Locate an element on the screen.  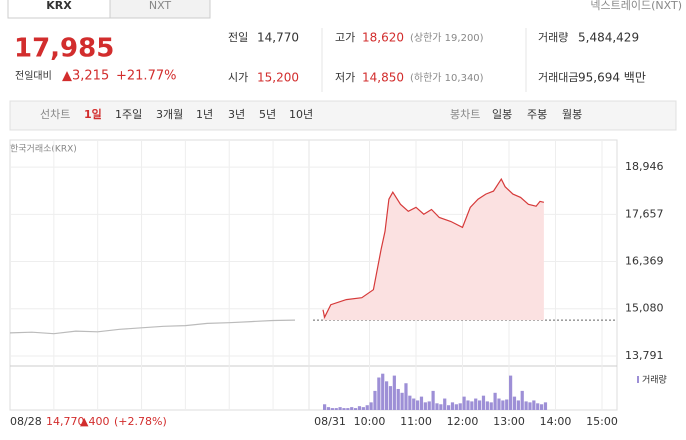
source: 한국거래소(KRX) is located at coordinates (43, 149).